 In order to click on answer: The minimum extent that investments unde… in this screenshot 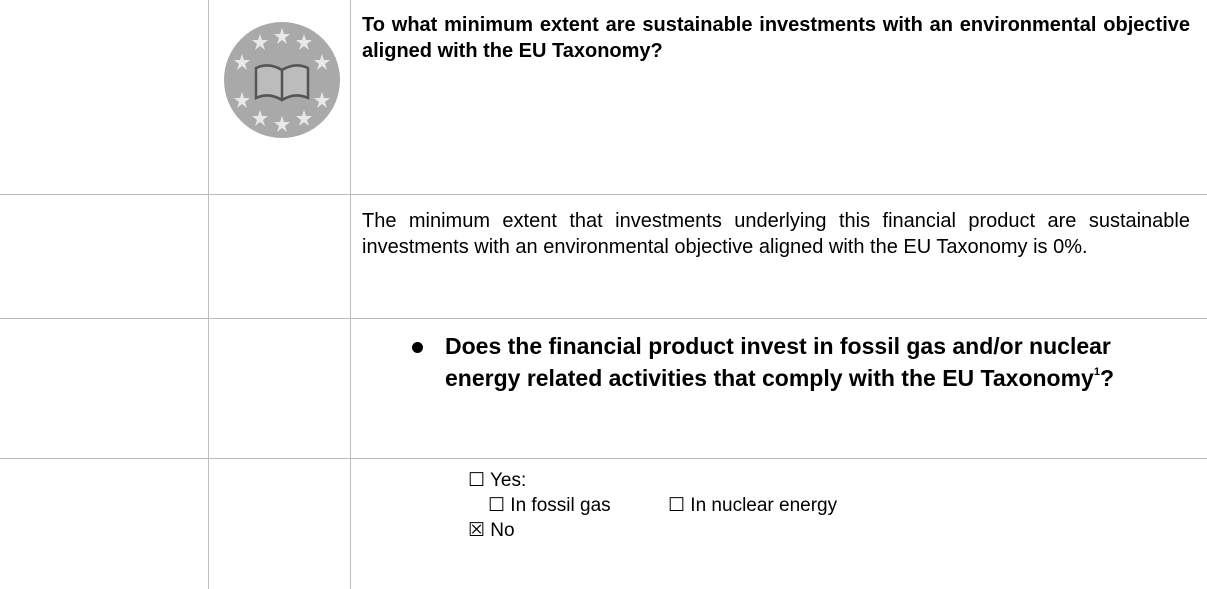, I will do `click(776, 234)`.